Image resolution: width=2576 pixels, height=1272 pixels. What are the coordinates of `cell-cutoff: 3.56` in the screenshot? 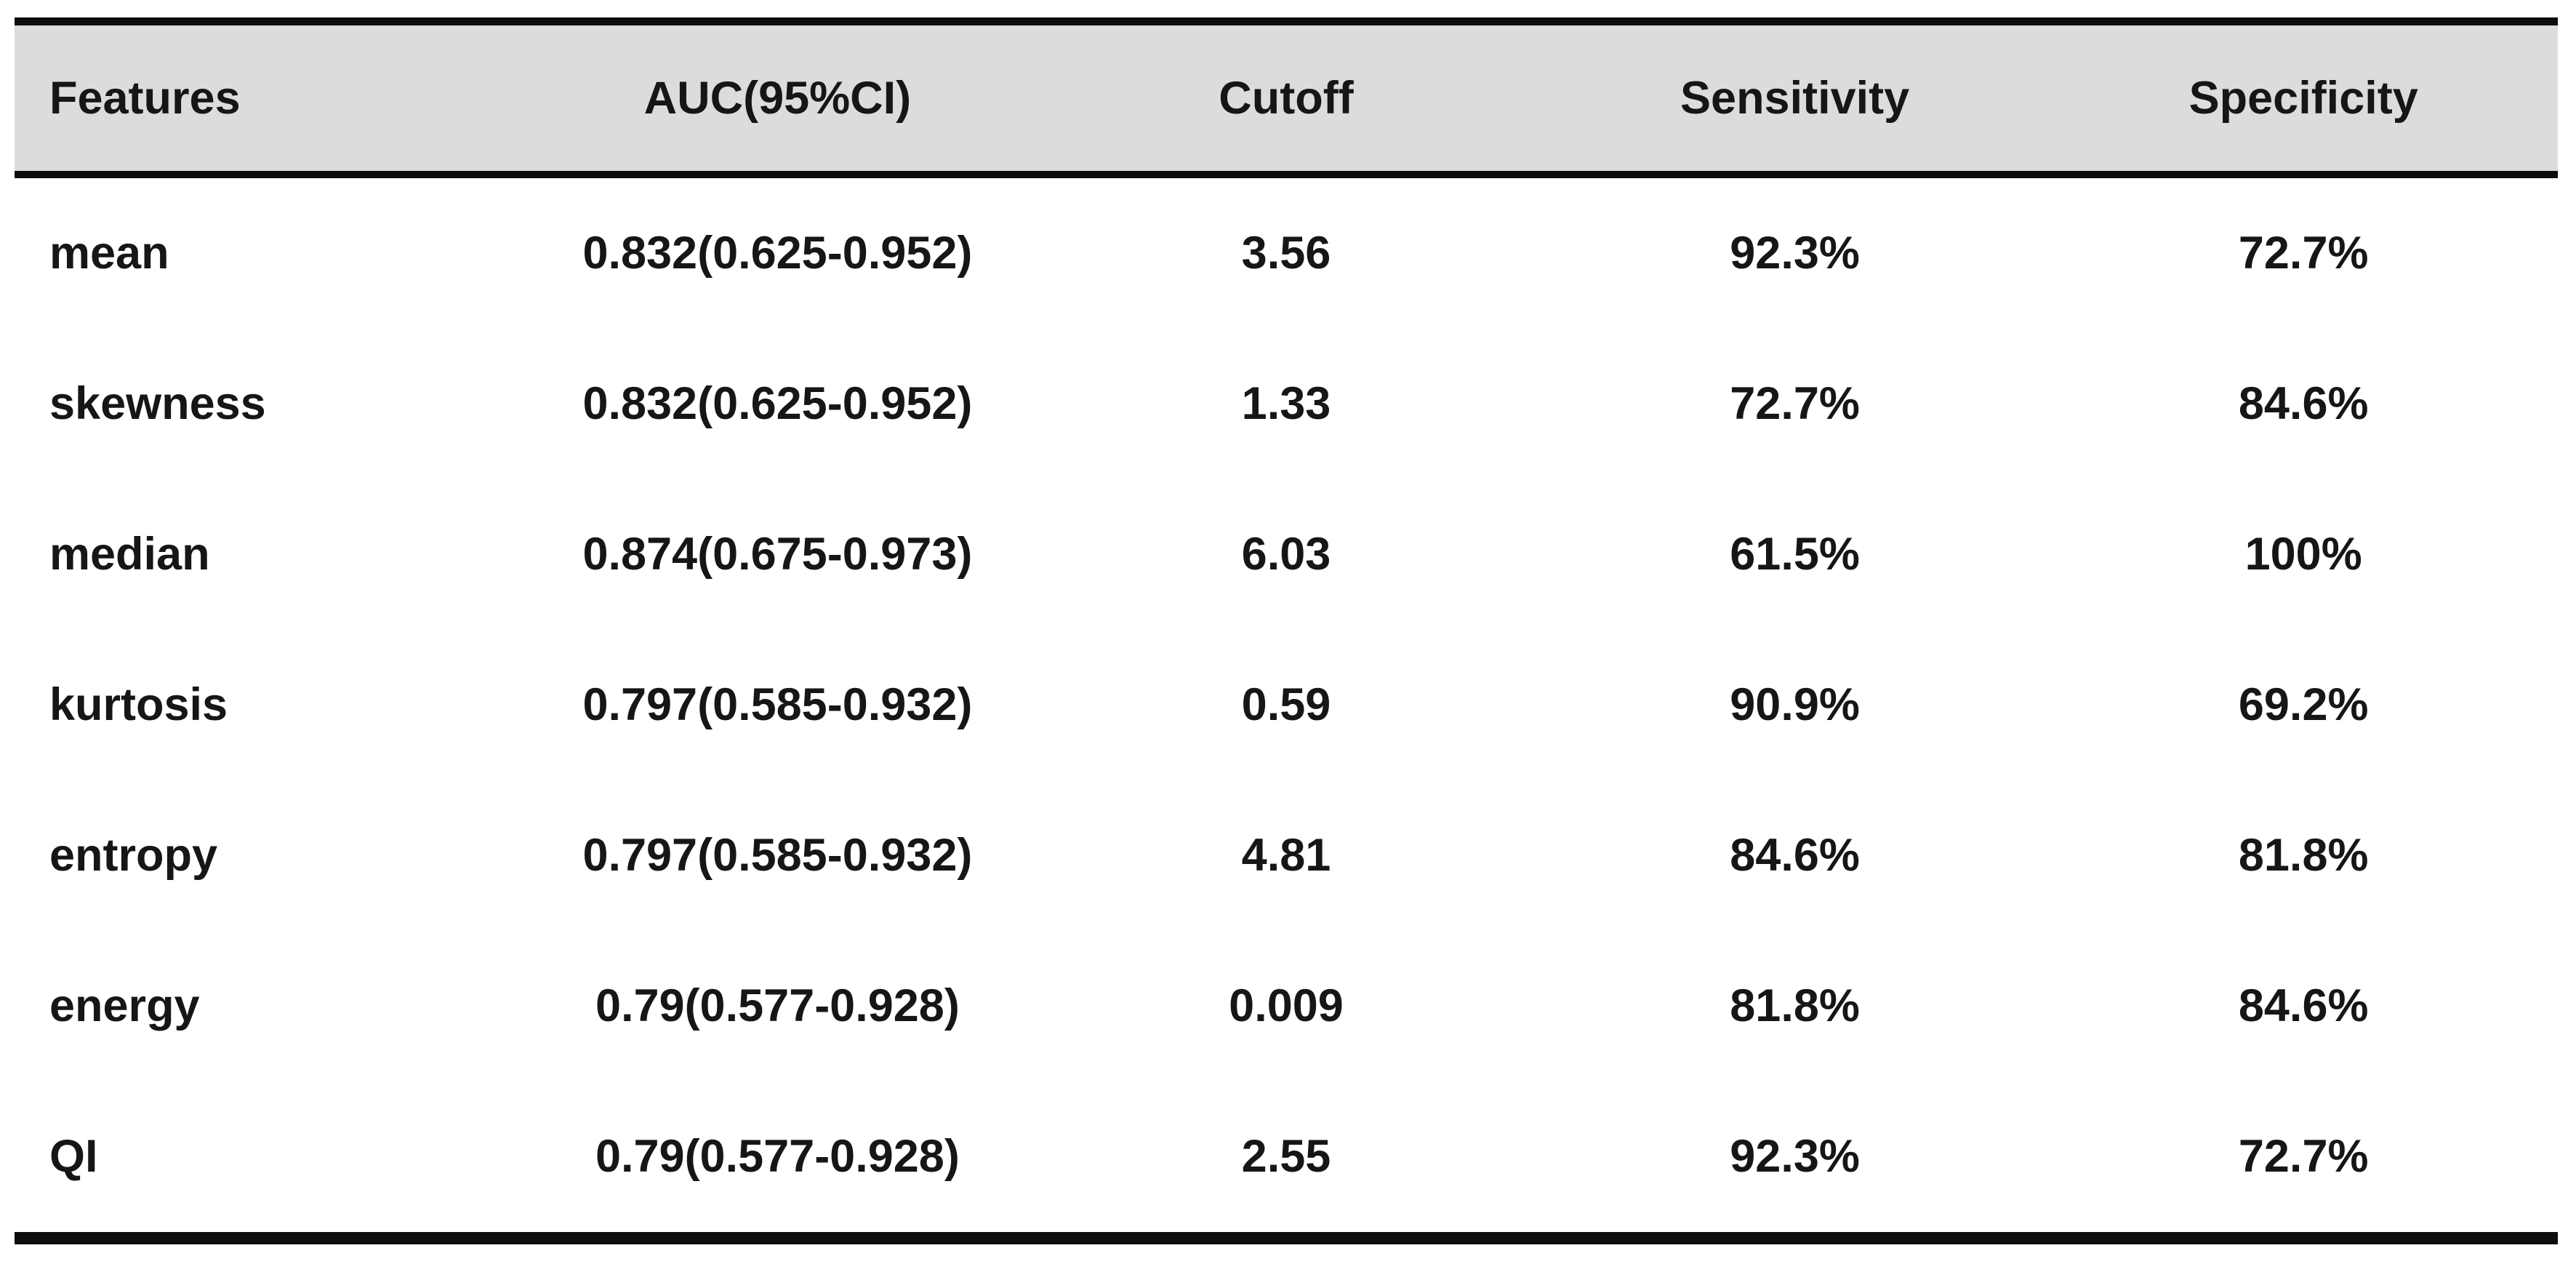 It's located at (1286, 252).